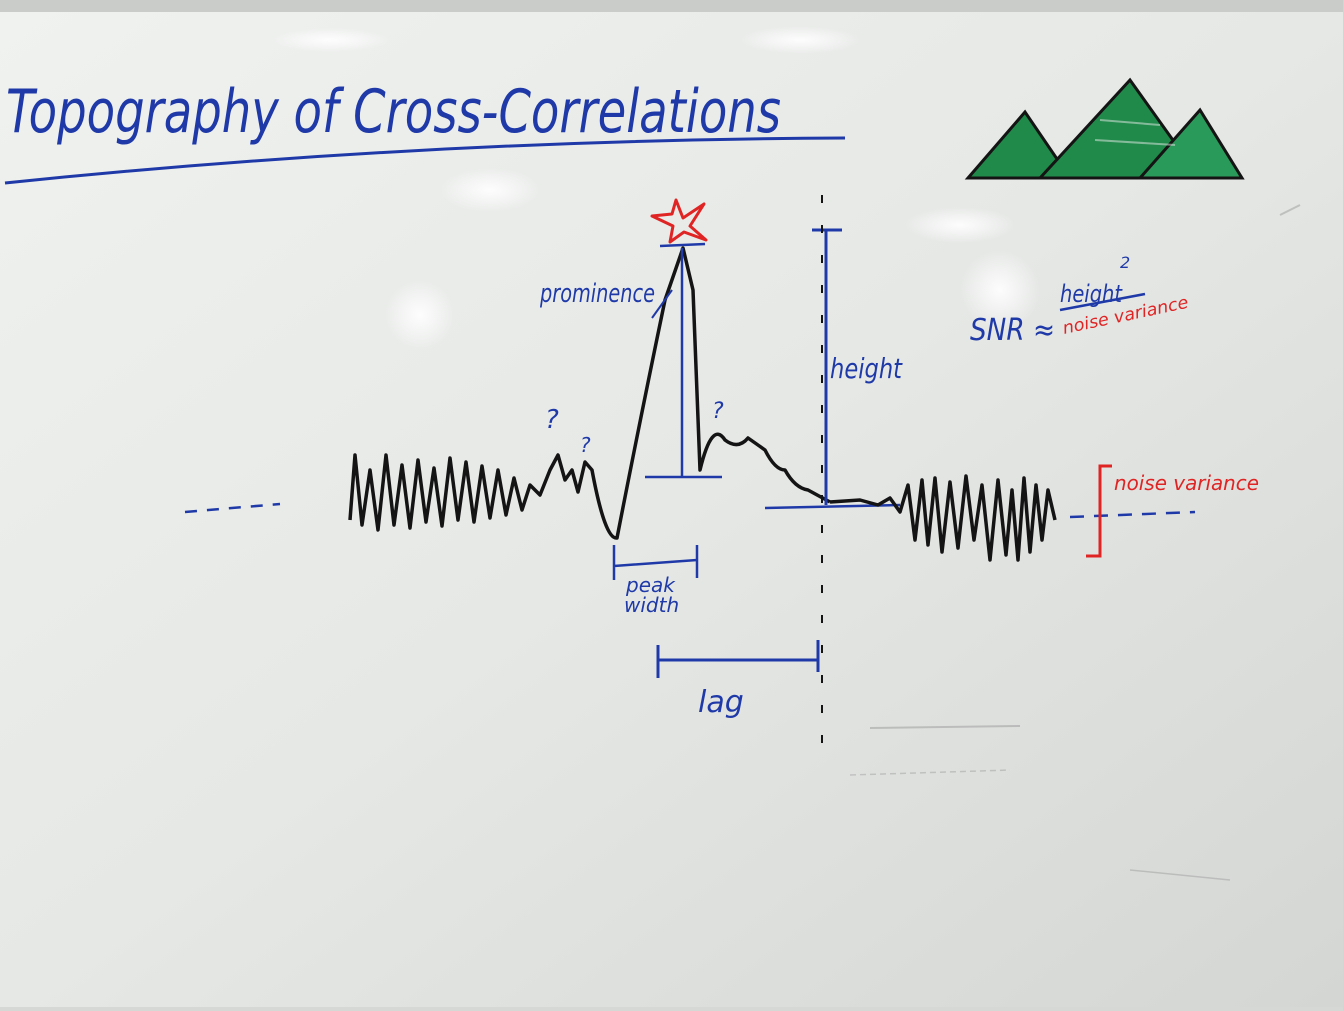  I want to click on peak-cap, so click(682, 245).